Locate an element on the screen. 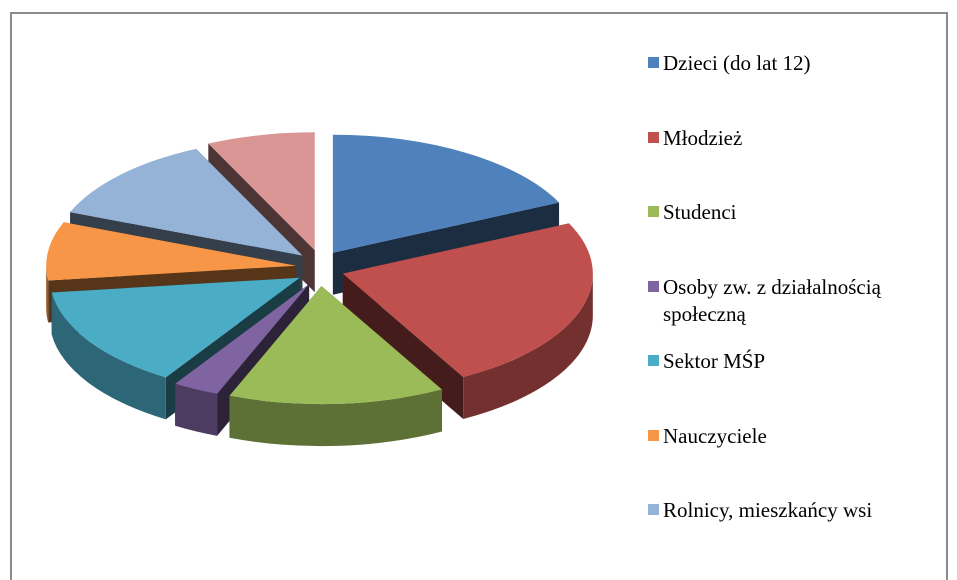 The image size is (957, 580). legend-label: Rolnicy, mieszkańcy wsi is located at coordinates (768, 510).